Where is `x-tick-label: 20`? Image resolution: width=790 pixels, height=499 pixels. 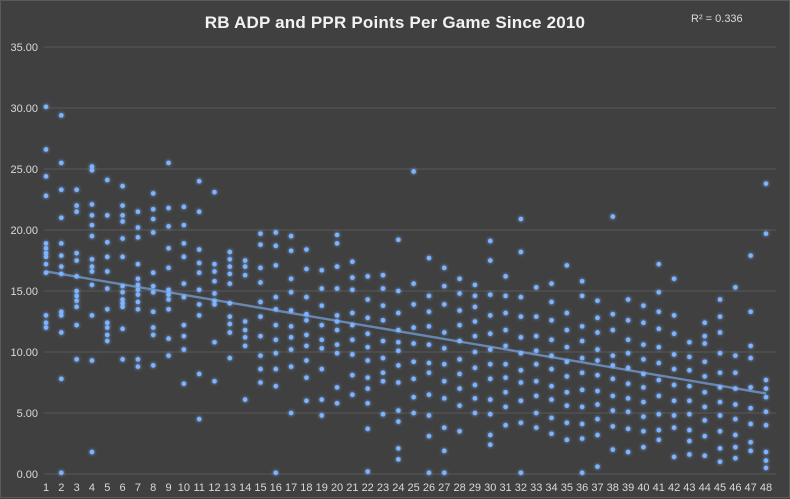 x-tick-label: 20 is located at coordinates (337, 488).